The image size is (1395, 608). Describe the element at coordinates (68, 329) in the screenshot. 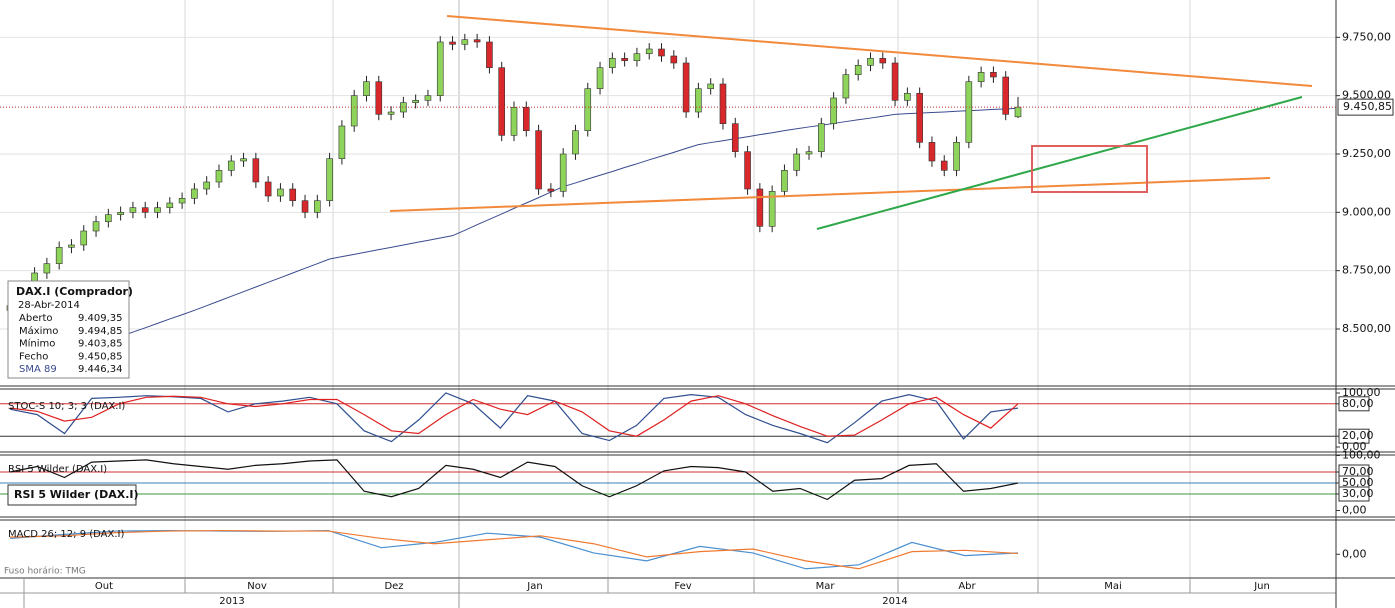

I see `info-box-frame` at that location.